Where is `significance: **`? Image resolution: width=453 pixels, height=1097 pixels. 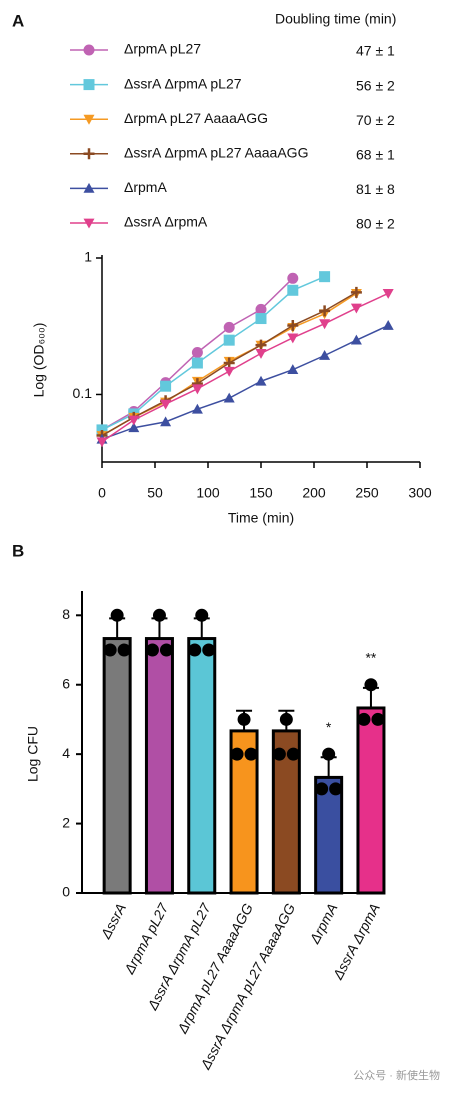 significance: ** is located at coordinates (370, 657).